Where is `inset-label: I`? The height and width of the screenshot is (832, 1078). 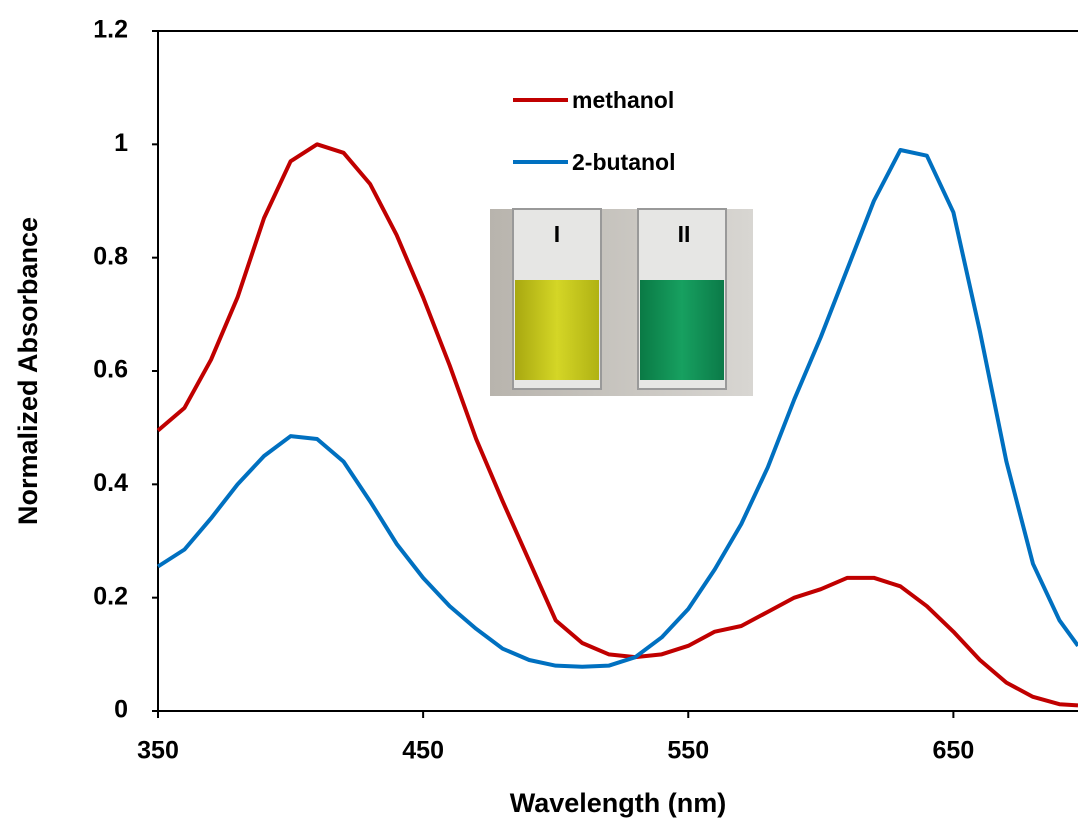
inset-label: I is located at coordinates (557, 234).